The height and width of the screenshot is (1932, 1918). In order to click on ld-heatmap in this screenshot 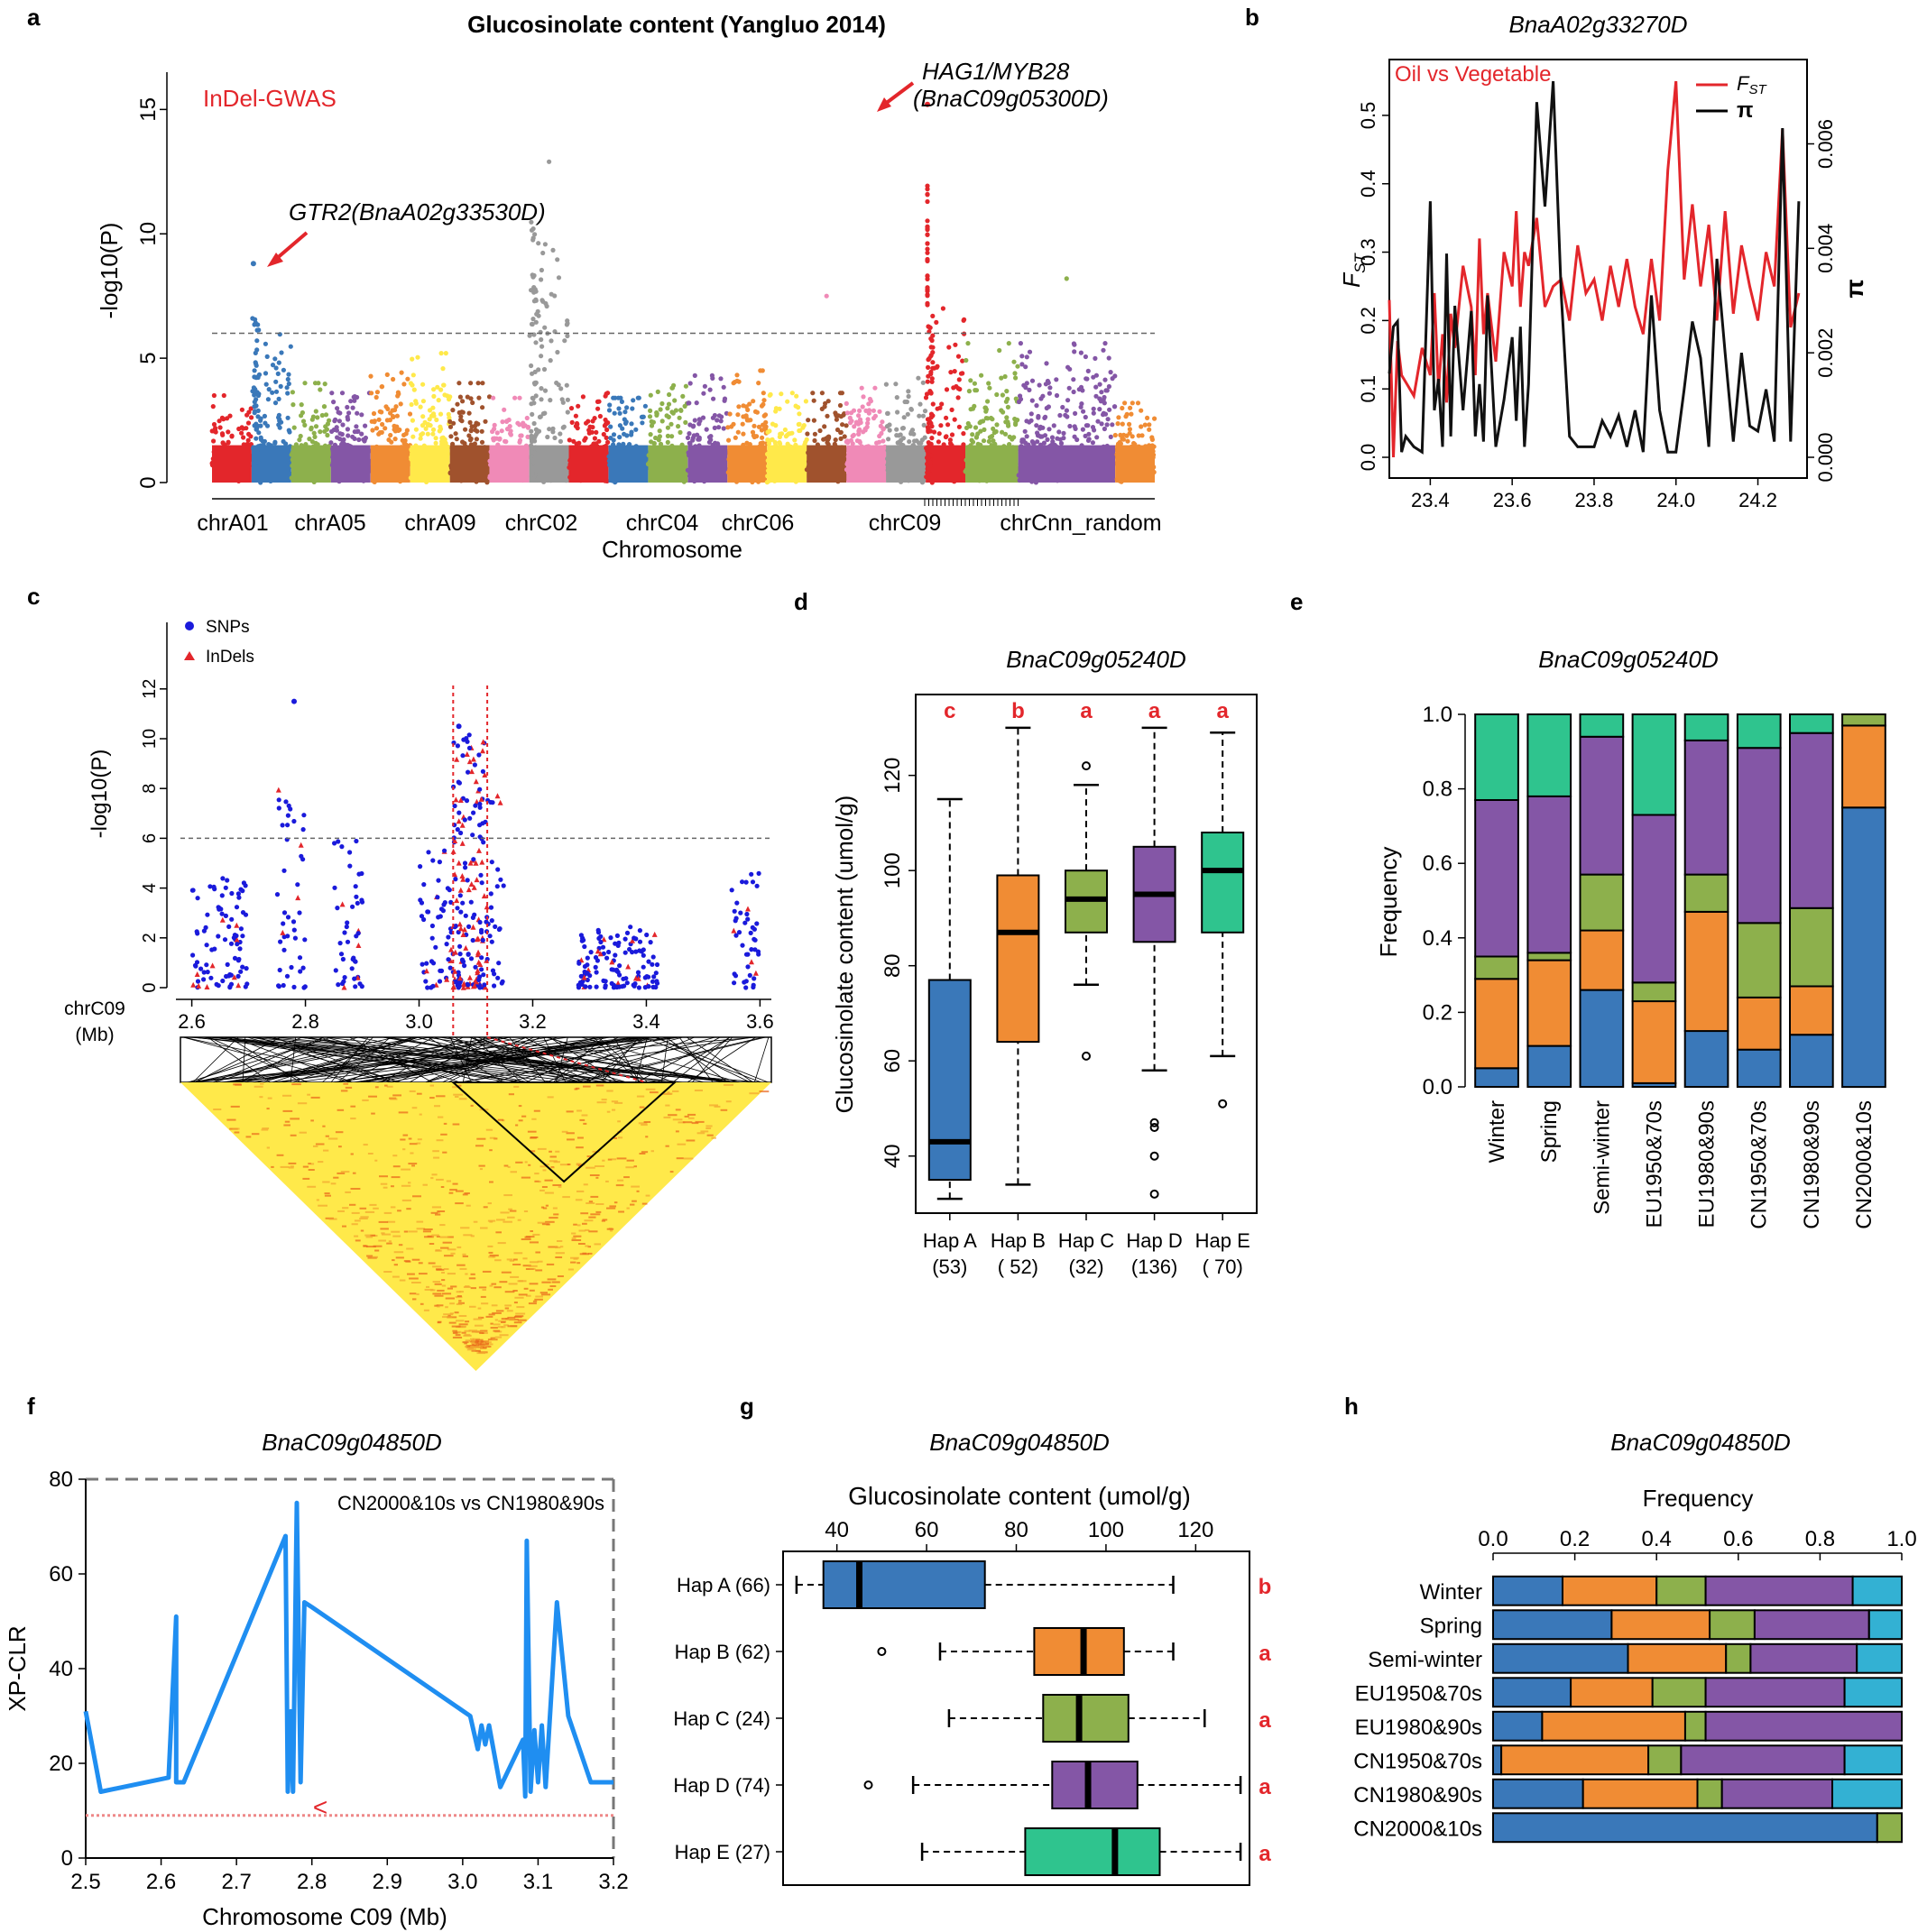, I will do `click(476, 1227)`.